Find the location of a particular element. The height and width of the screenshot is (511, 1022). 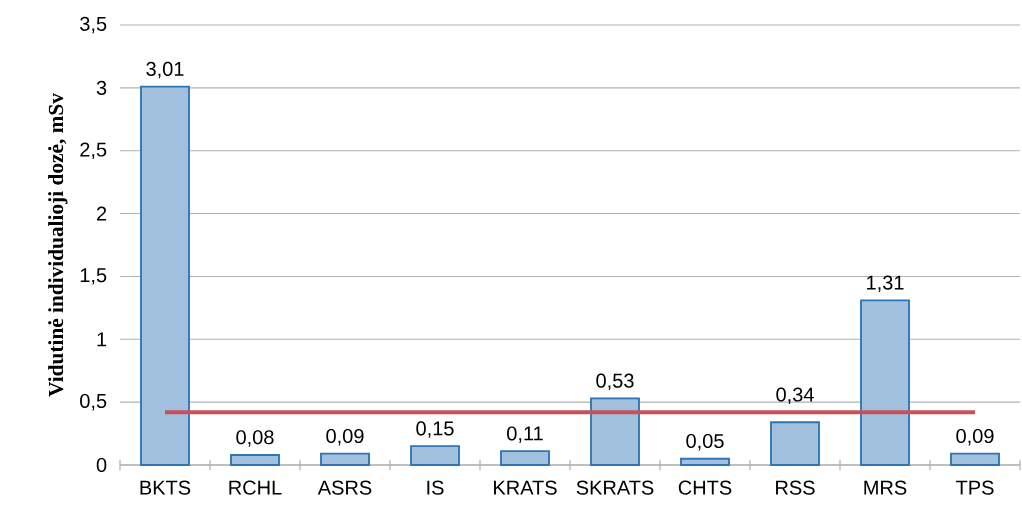

data-label: 1,31 is located at coordinates (885, 284).